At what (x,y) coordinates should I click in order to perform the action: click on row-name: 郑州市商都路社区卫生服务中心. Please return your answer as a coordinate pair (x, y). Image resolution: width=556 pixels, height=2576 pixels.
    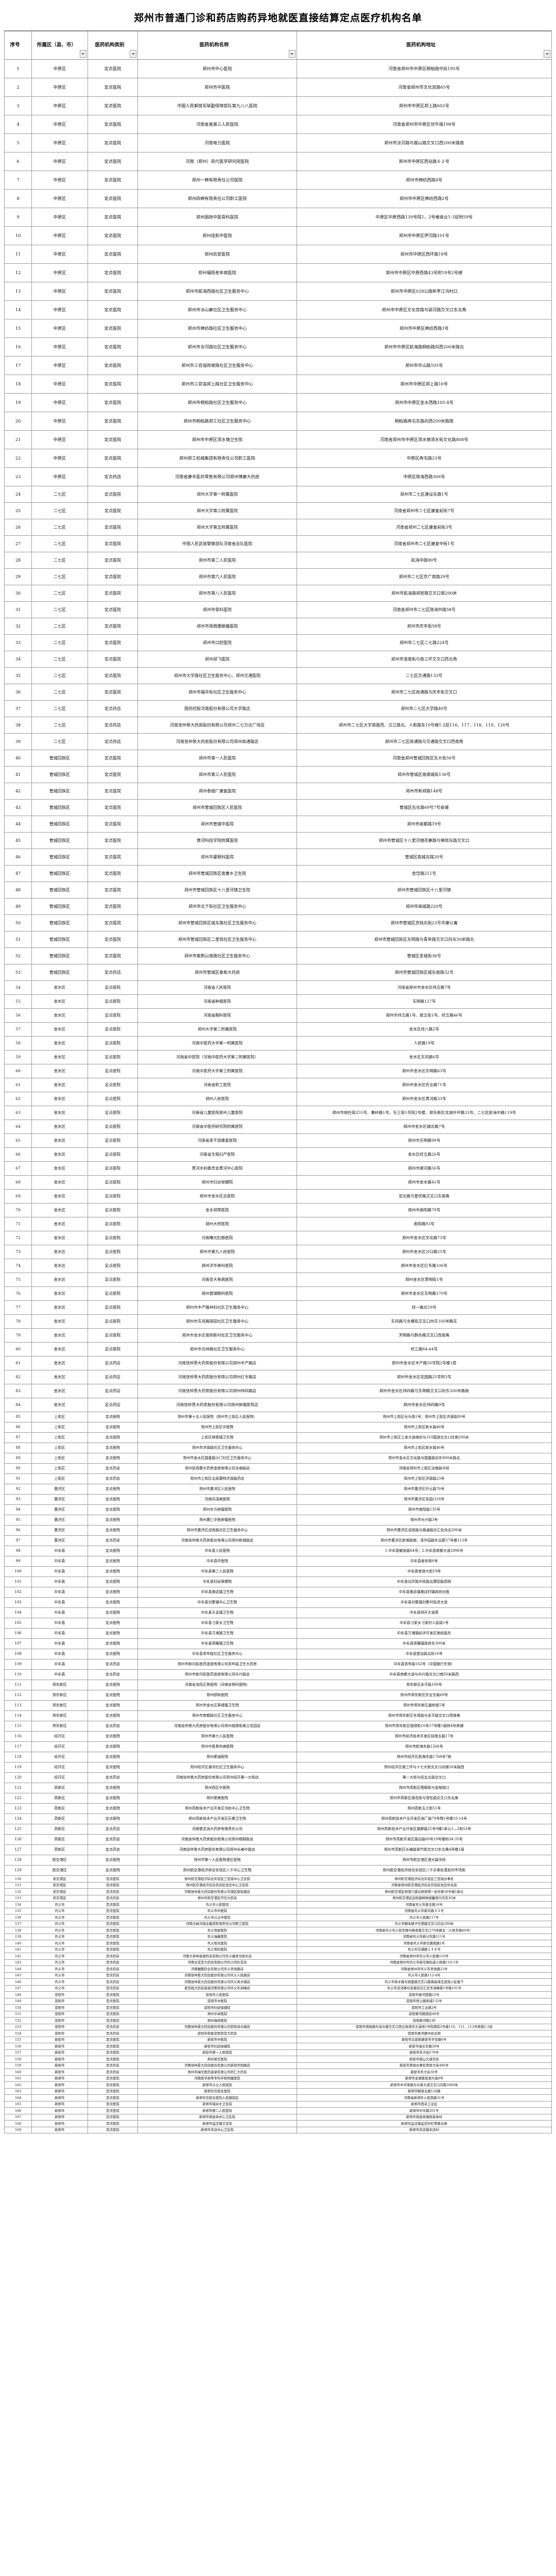
    Looking at the image, I should click on (217, 1716).